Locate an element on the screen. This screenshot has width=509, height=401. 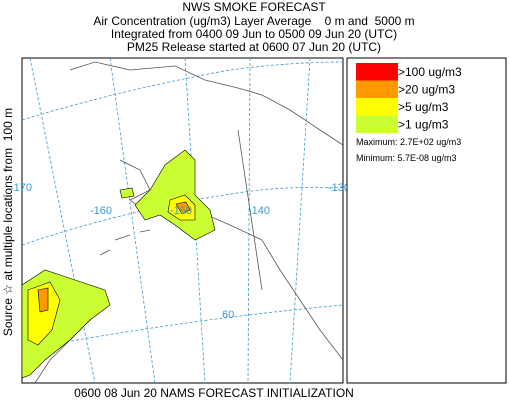
legend-label: >1 ug/m3 is located at coordinates (423, 125).